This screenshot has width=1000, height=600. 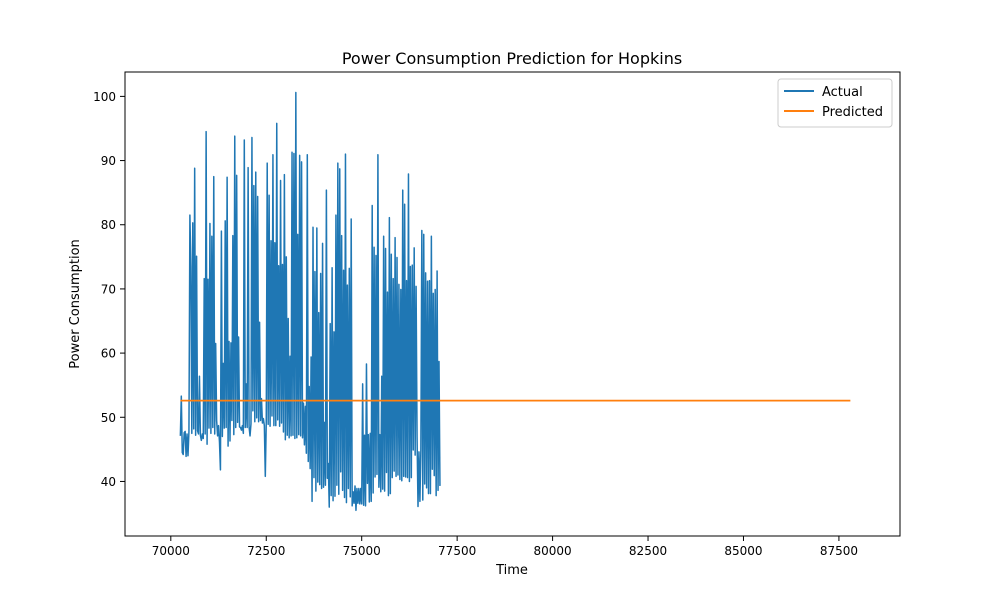 I want to click on legend: Actual Predicted, so click(x=835, y=103).